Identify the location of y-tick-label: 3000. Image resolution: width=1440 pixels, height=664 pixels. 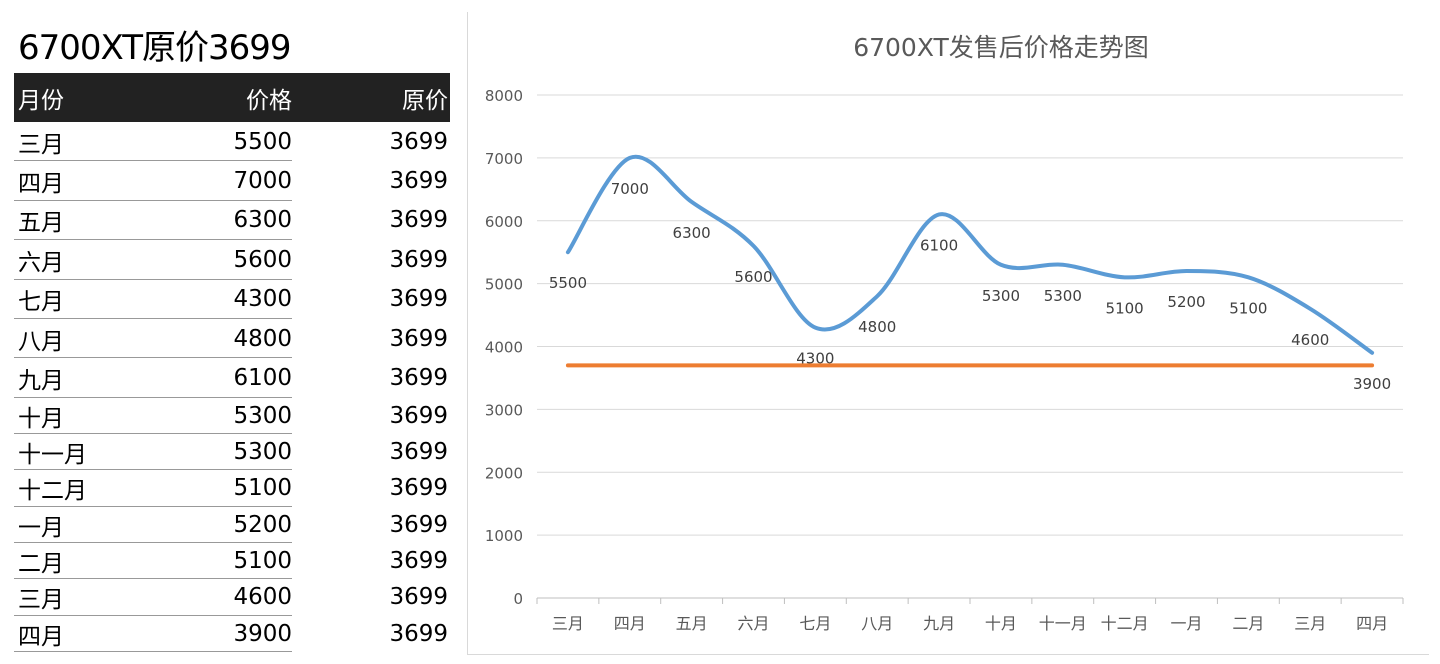
(504, 410).